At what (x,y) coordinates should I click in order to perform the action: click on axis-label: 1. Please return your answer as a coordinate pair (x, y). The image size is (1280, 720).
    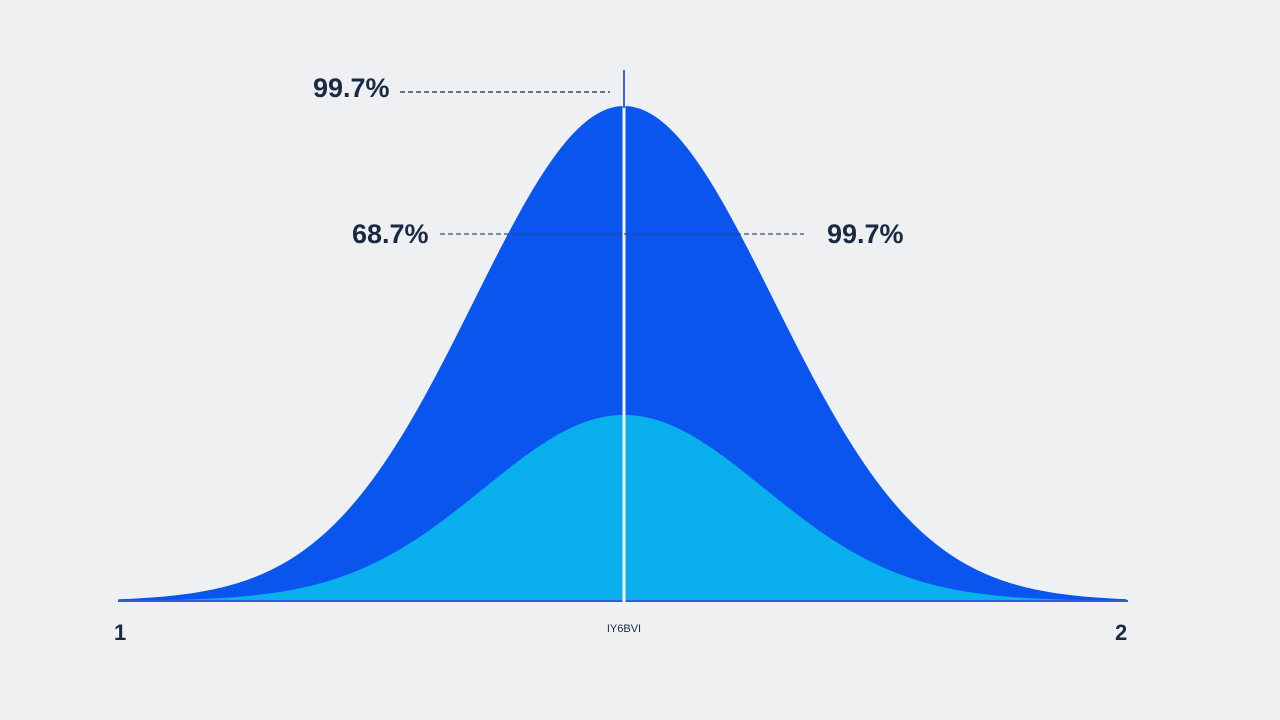
    Looking at the image, I should click on (120, 632).